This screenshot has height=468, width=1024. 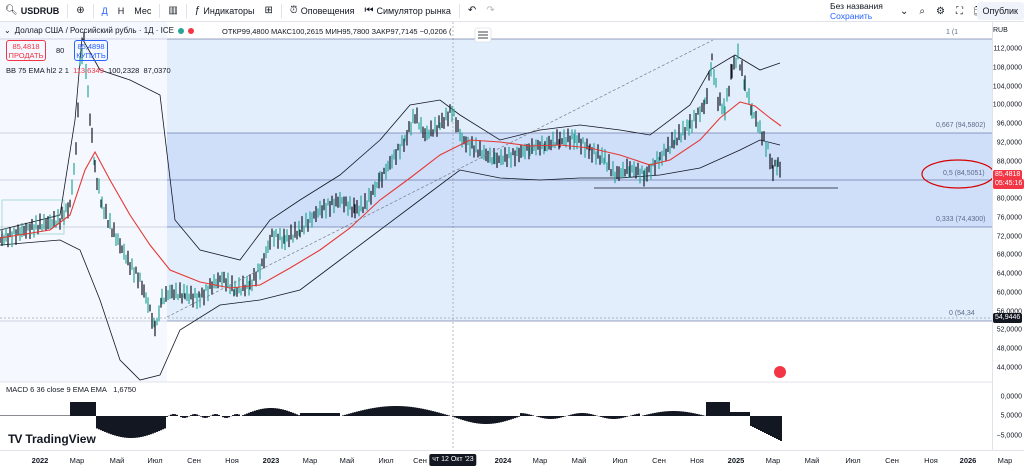 I want to click on alerts-button: ⏰︎ Оповещения, so click(x=322, y=11).